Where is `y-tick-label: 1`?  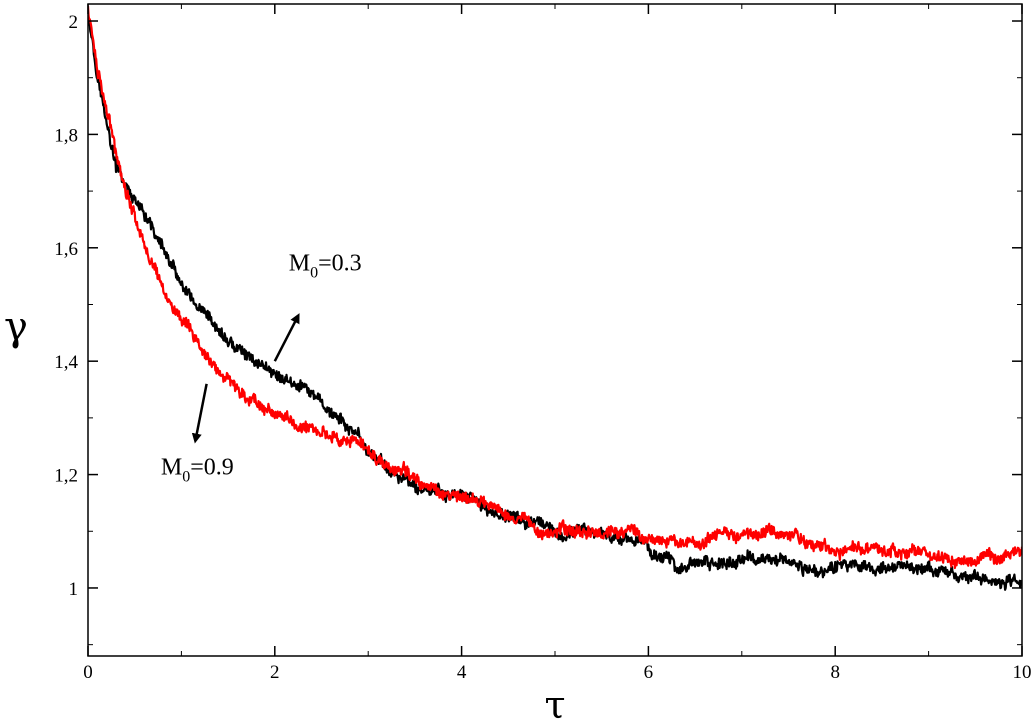
y-tick-label: 1 is located at coordinates (74, 589).